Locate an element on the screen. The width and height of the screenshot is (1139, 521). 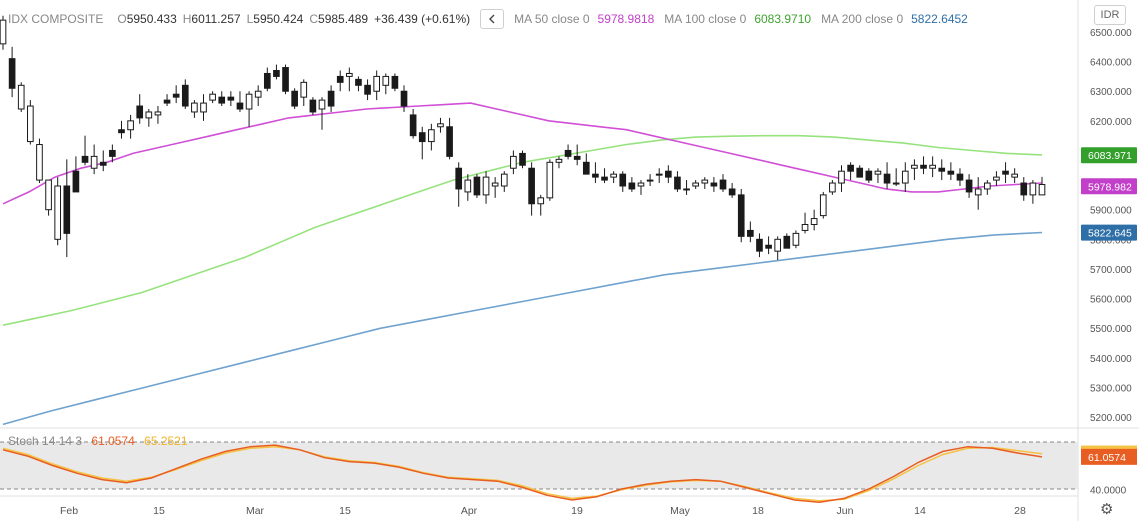
x-tick-label: 19 is located at coordinates (577, 511).